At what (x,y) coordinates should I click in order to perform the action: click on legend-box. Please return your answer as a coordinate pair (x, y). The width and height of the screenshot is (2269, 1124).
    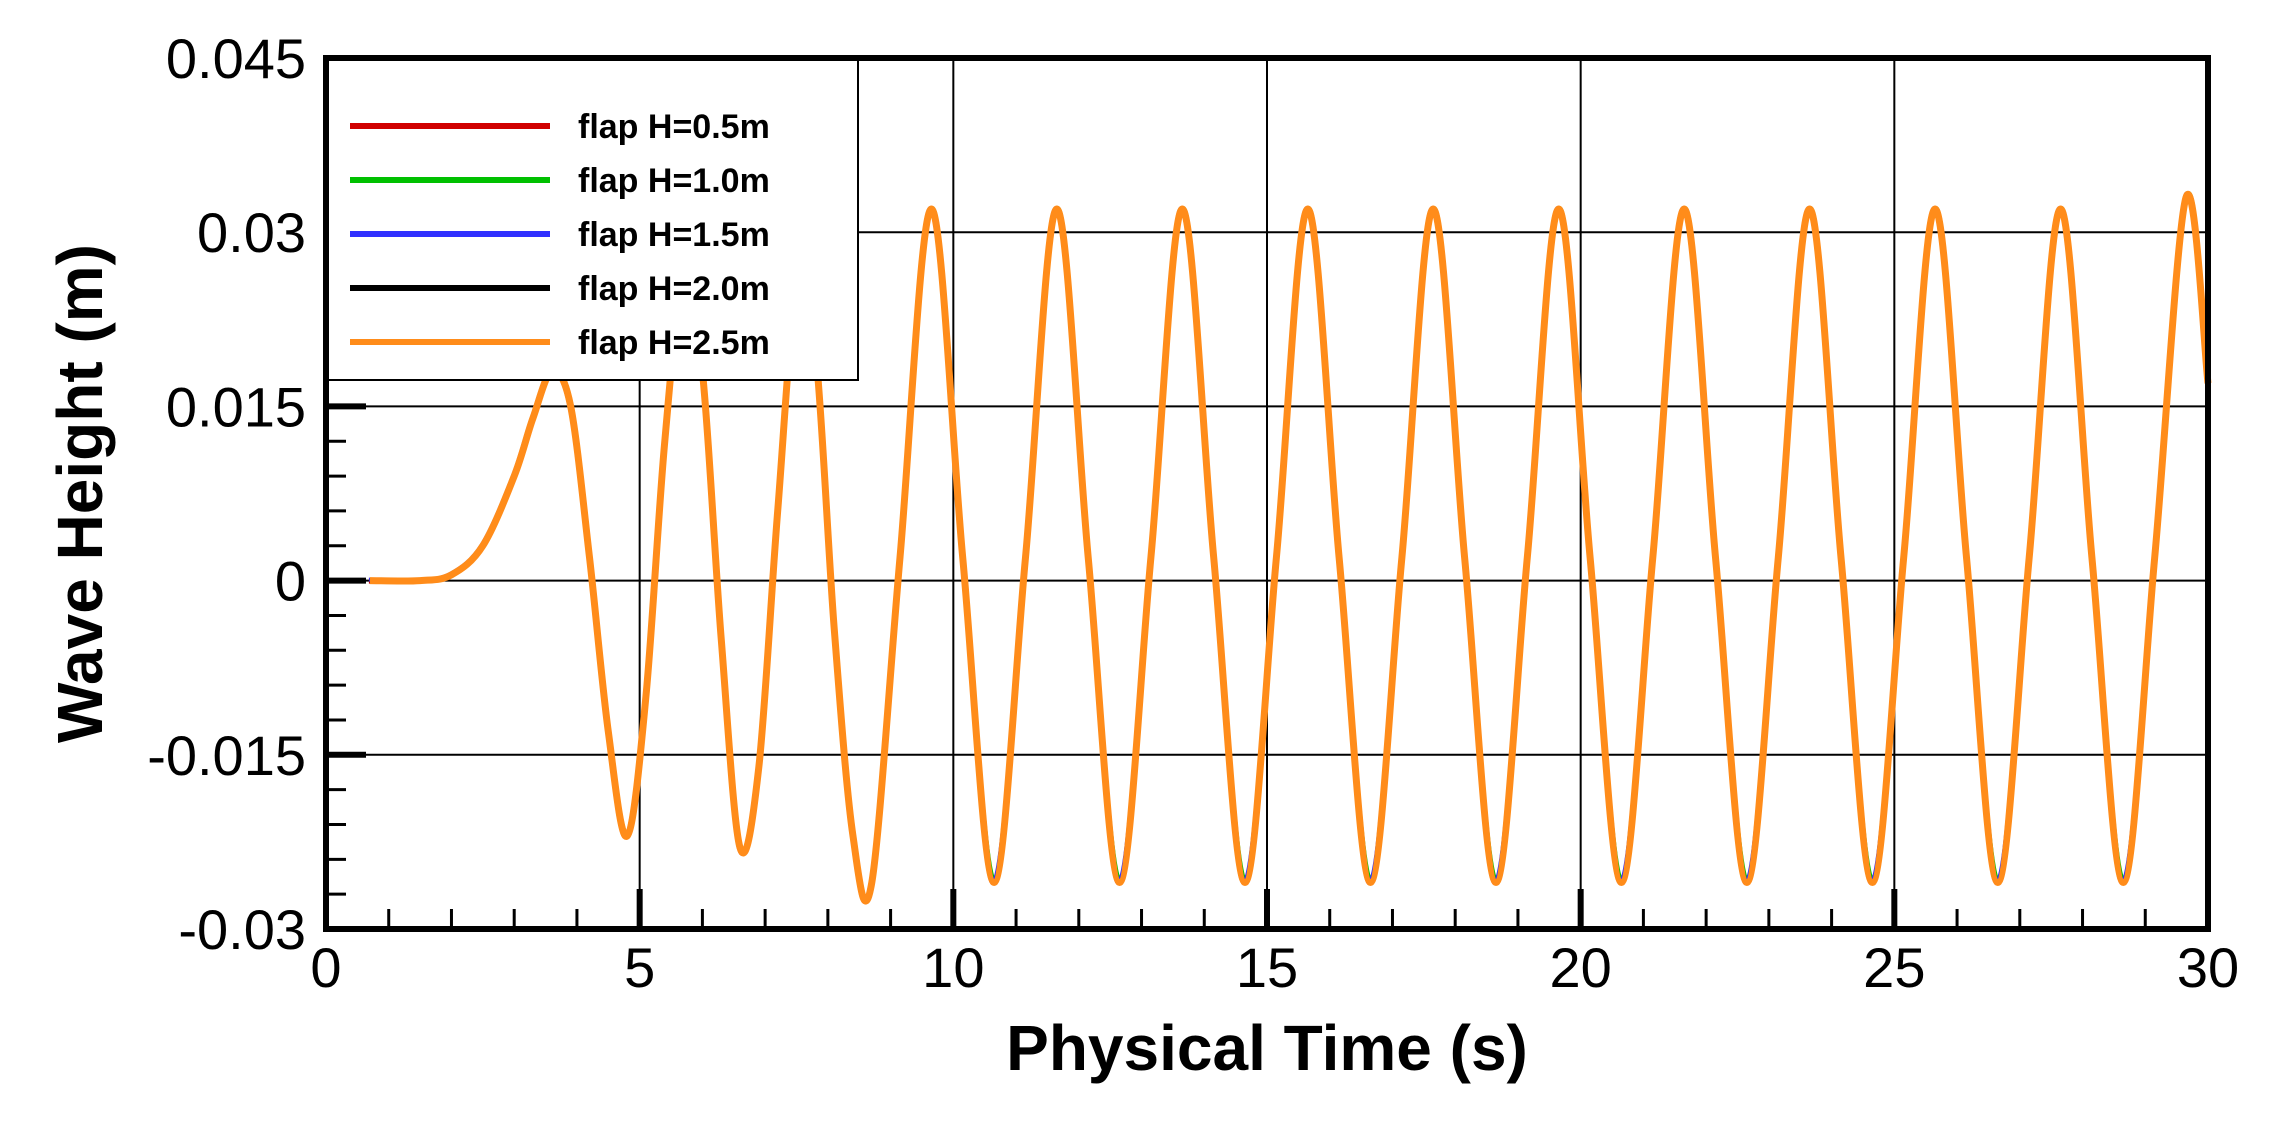
    Looking at the image, I should click on (593, 220).